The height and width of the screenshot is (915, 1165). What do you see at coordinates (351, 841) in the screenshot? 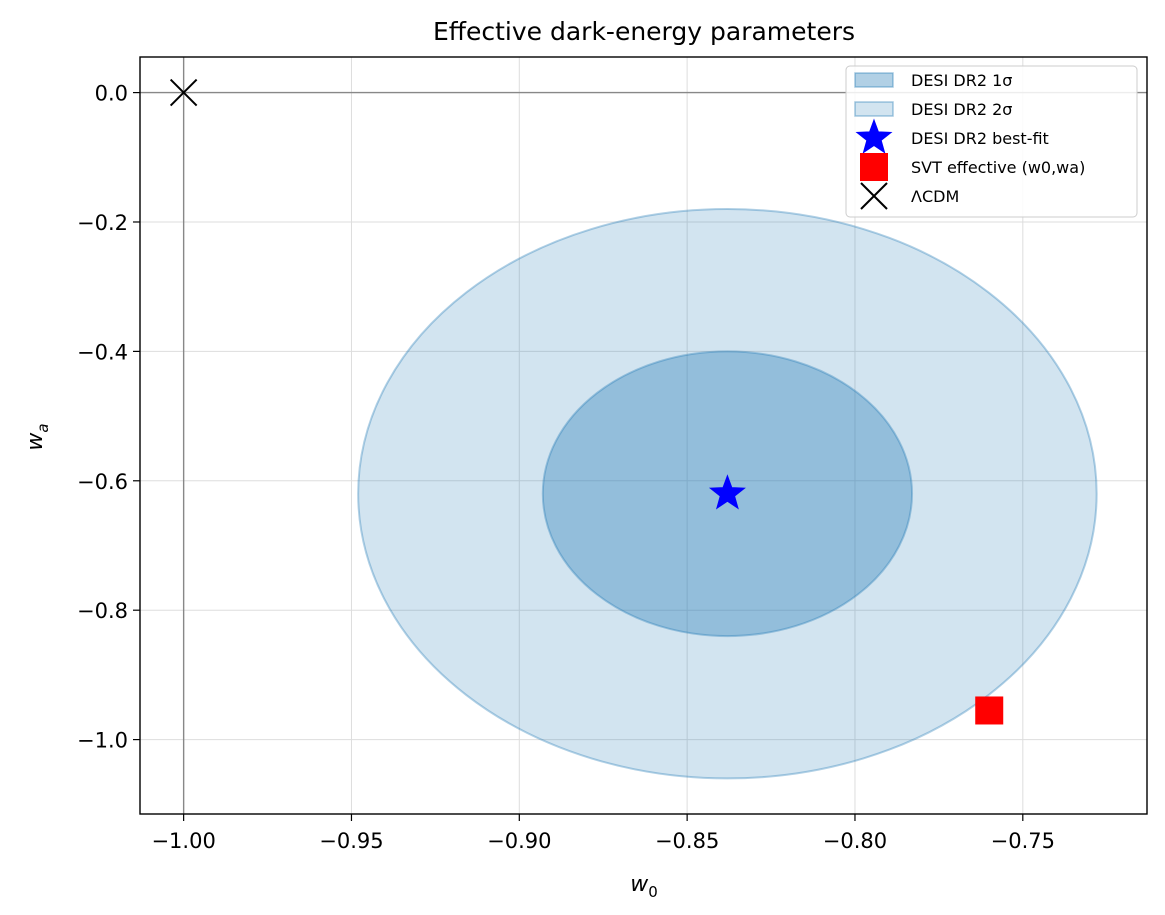
I see `x-tick-label: −0.95` at bounding box center [351, 841].